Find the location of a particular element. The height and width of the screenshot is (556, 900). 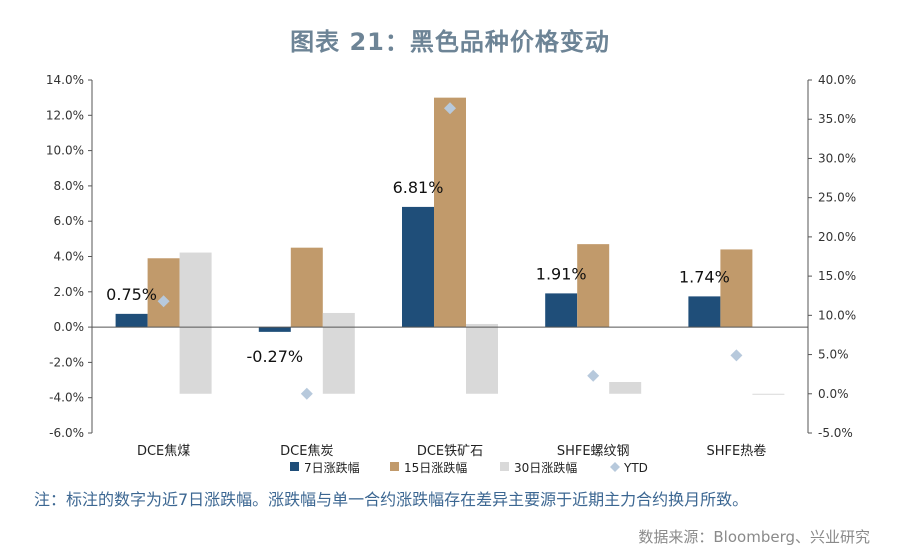

source-text: 数据来源：Bloomberg、兴业研究 is located at coordinates (754, 537).